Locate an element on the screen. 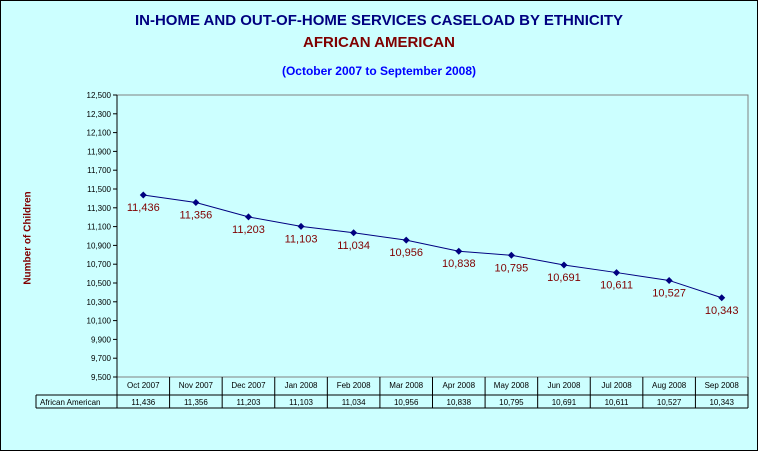  y-tick-label: 12,500 is located at coordinates (99, 95).